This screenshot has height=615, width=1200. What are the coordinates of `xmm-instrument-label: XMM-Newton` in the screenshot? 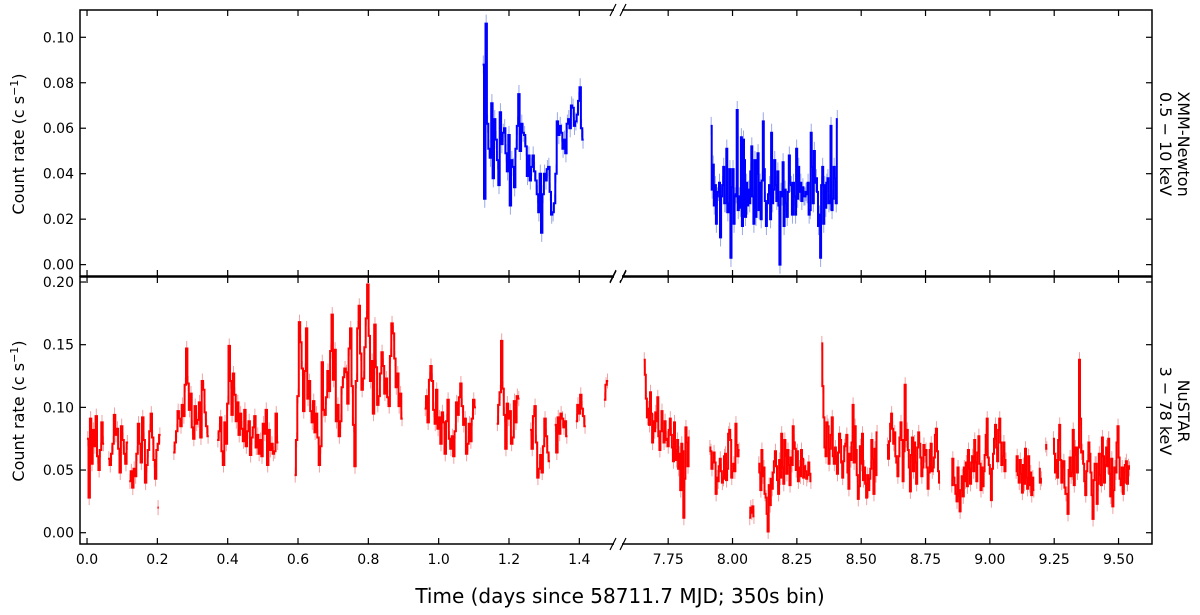 It's located at (1183, 143).